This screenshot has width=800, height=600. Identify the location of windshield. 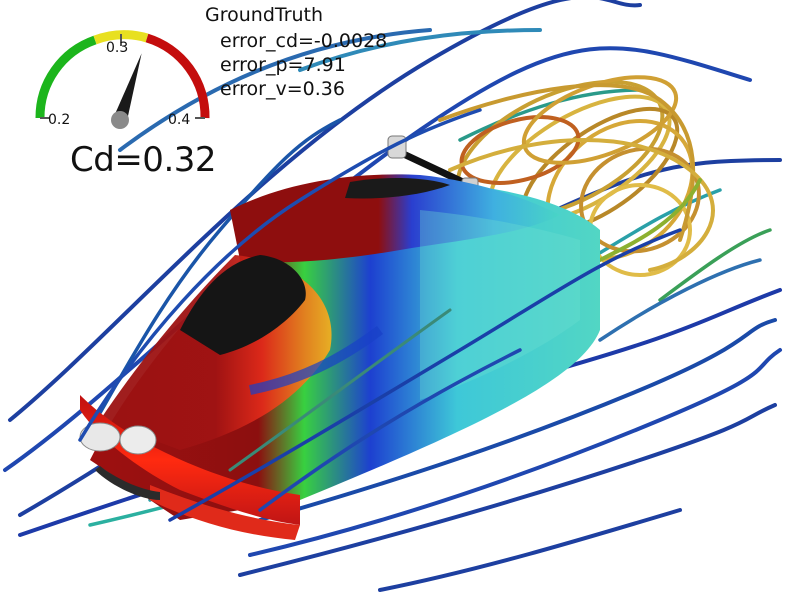
(243, 305).